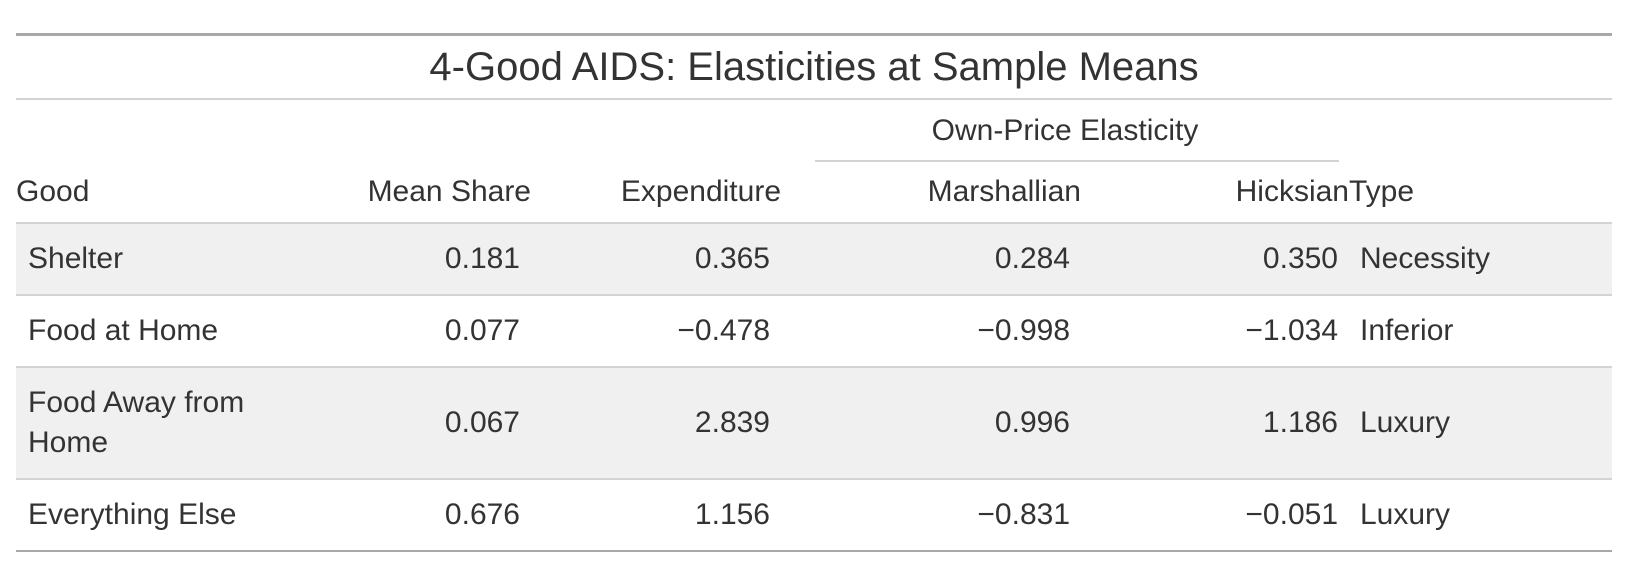  Describe the element at coordinates (656, 423) in the screenshot. I see `cell-expenditure: 2.839` at that location.